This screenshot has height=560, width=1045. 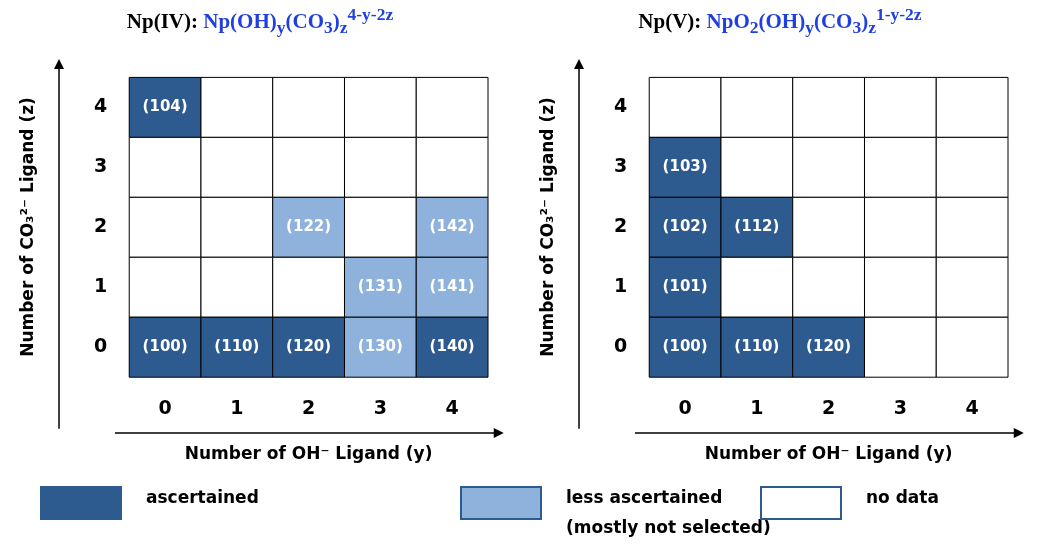 I want to click on text: ascertained, so click(x=203, y=497).